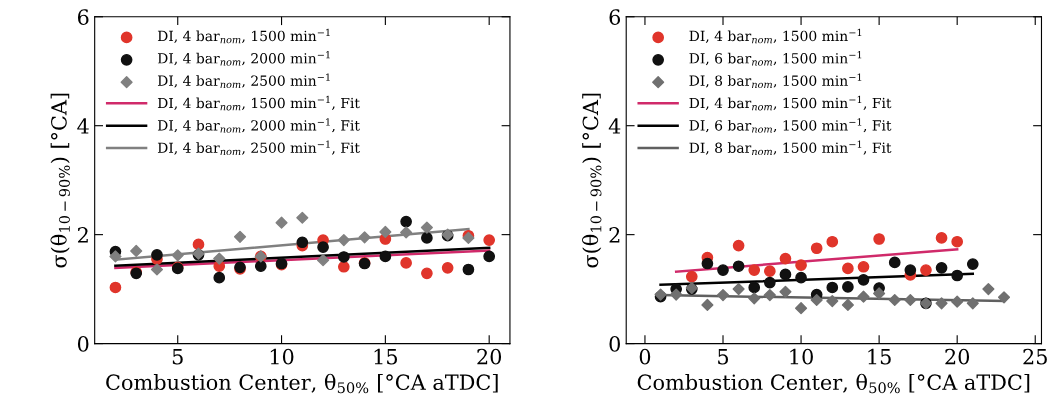 The image size is (1052, 419). I want to click on legend-label: DI, 8 bar$_{nom}$, 1500 min$^{−1}$, Fit, so click(790, 148).